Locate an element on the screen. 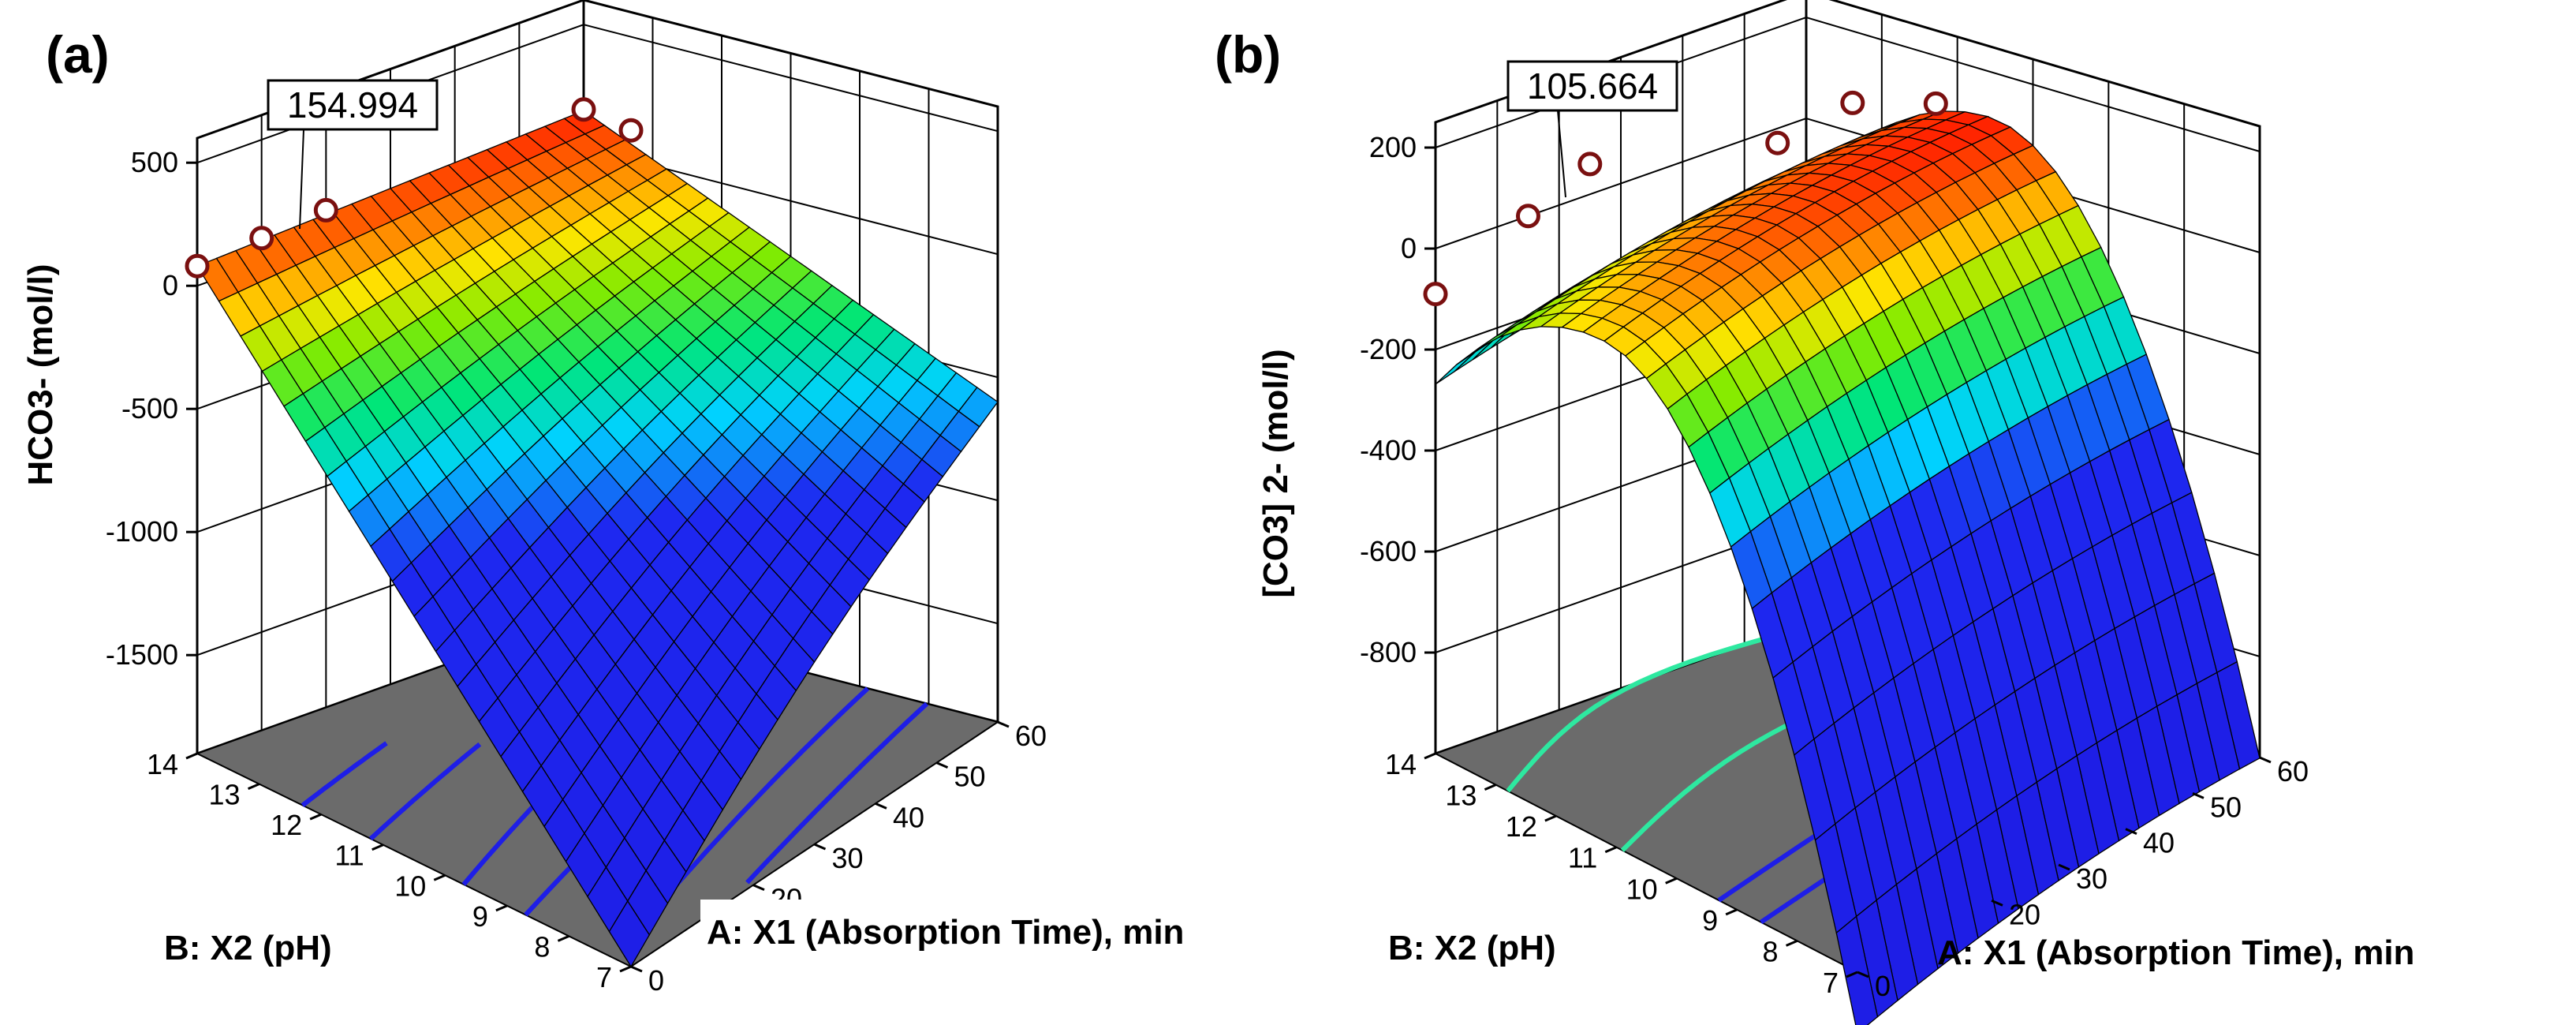  panel-a-x-title-background is located at coordinates (1014, 924).